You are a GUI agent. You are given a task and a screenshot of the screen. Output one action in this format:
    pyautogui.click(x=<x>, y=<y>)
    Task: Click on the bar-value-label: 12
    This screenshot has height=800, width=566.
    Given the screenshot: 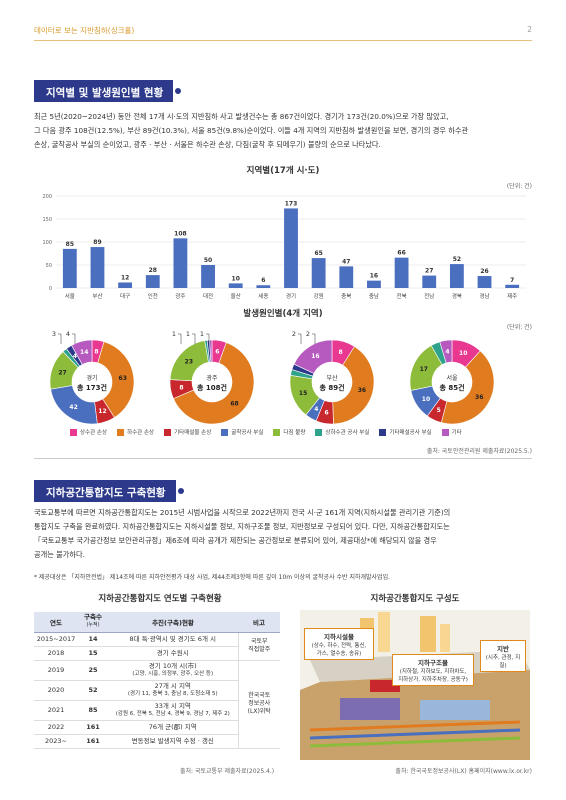 What is the action you would take?
    pyautogui.click(x=125, y=277)
    